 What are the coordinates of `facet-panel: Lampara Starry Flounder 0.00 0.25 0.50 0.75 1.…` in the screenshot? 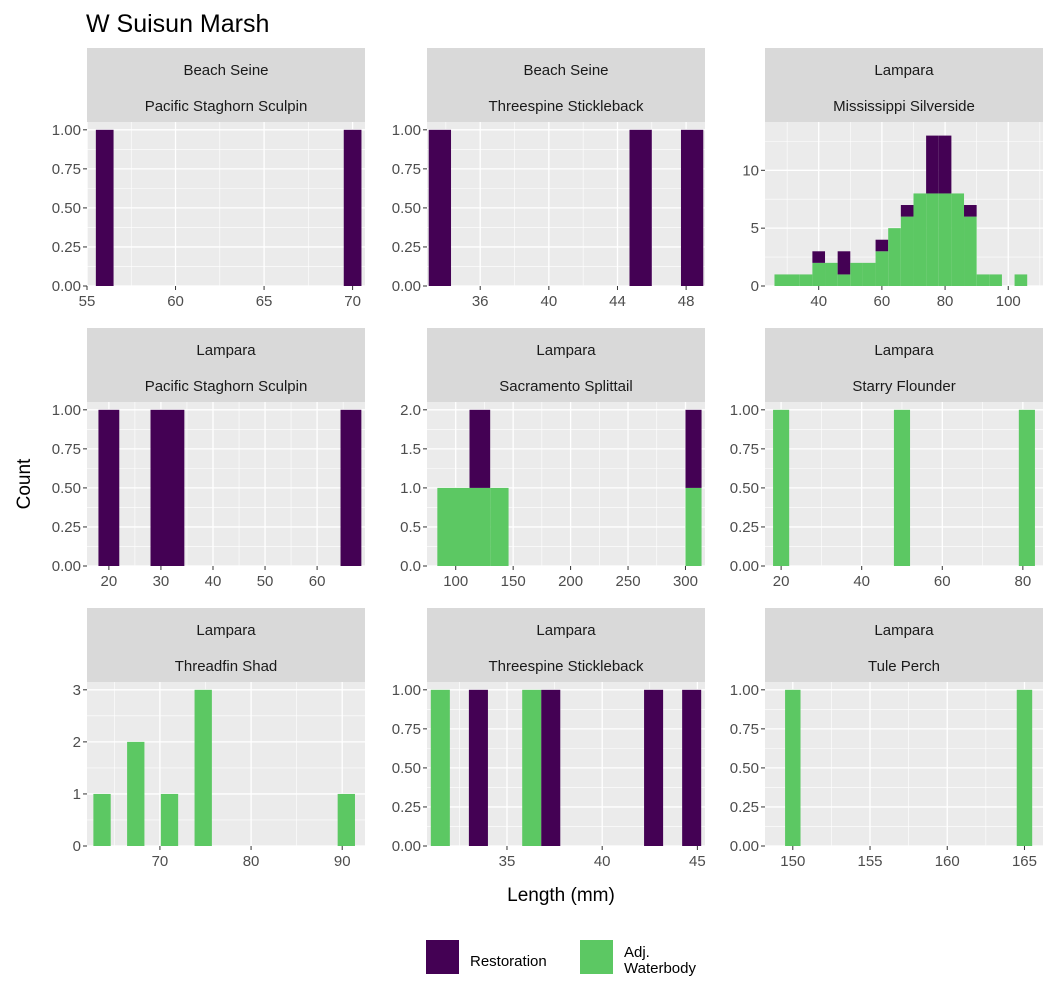 It's located at (886, 459).